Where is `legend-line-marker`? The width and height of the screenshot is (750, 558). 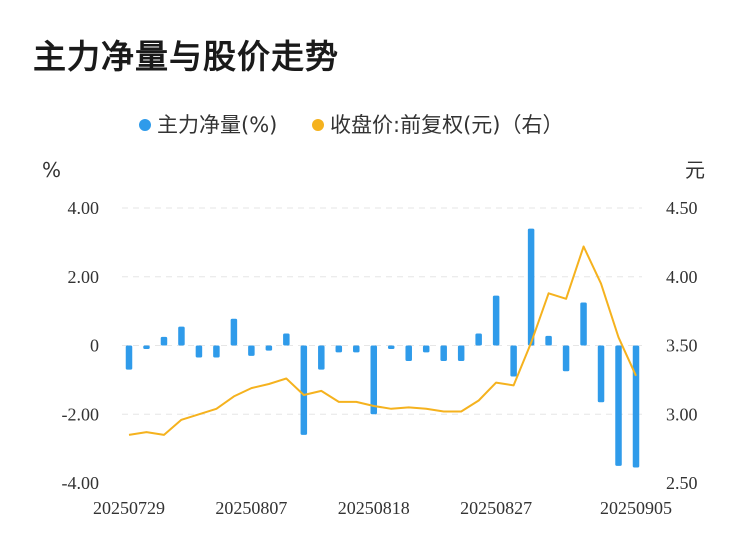 legend-line-marker is located at coordinates (318, 125).